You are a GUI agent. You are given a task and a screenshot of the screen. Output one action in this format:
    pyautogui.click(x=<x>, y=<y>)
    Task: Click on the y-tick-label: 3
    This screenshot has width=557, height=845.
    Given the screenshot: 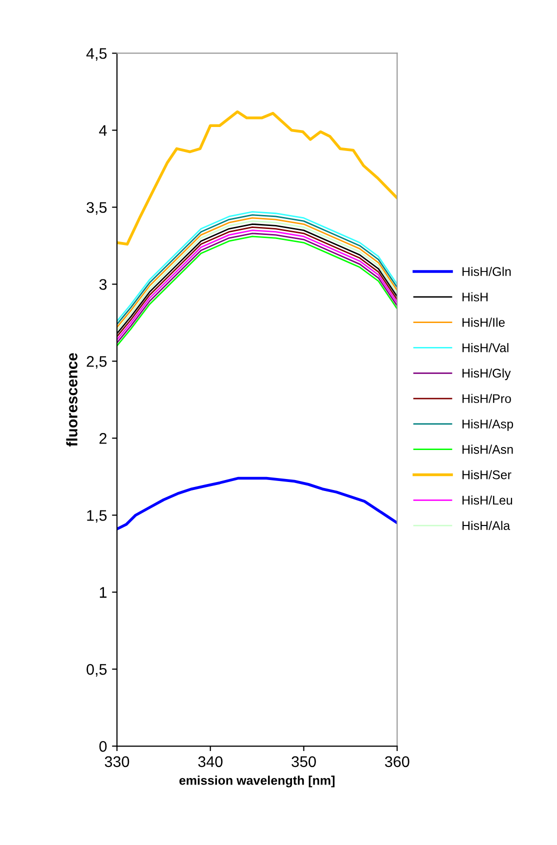 What is the action you would take?
    pyautogui.click(x=103, y=284)
    